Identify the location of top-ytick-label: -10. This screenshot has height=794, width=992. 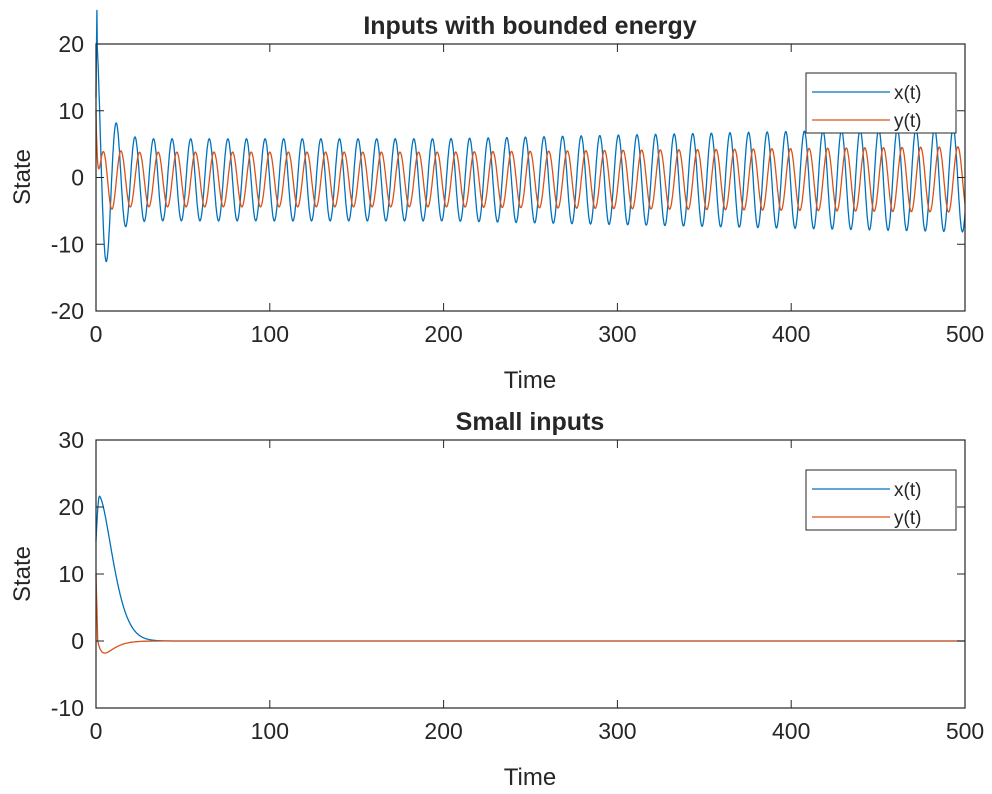
(67, 244).